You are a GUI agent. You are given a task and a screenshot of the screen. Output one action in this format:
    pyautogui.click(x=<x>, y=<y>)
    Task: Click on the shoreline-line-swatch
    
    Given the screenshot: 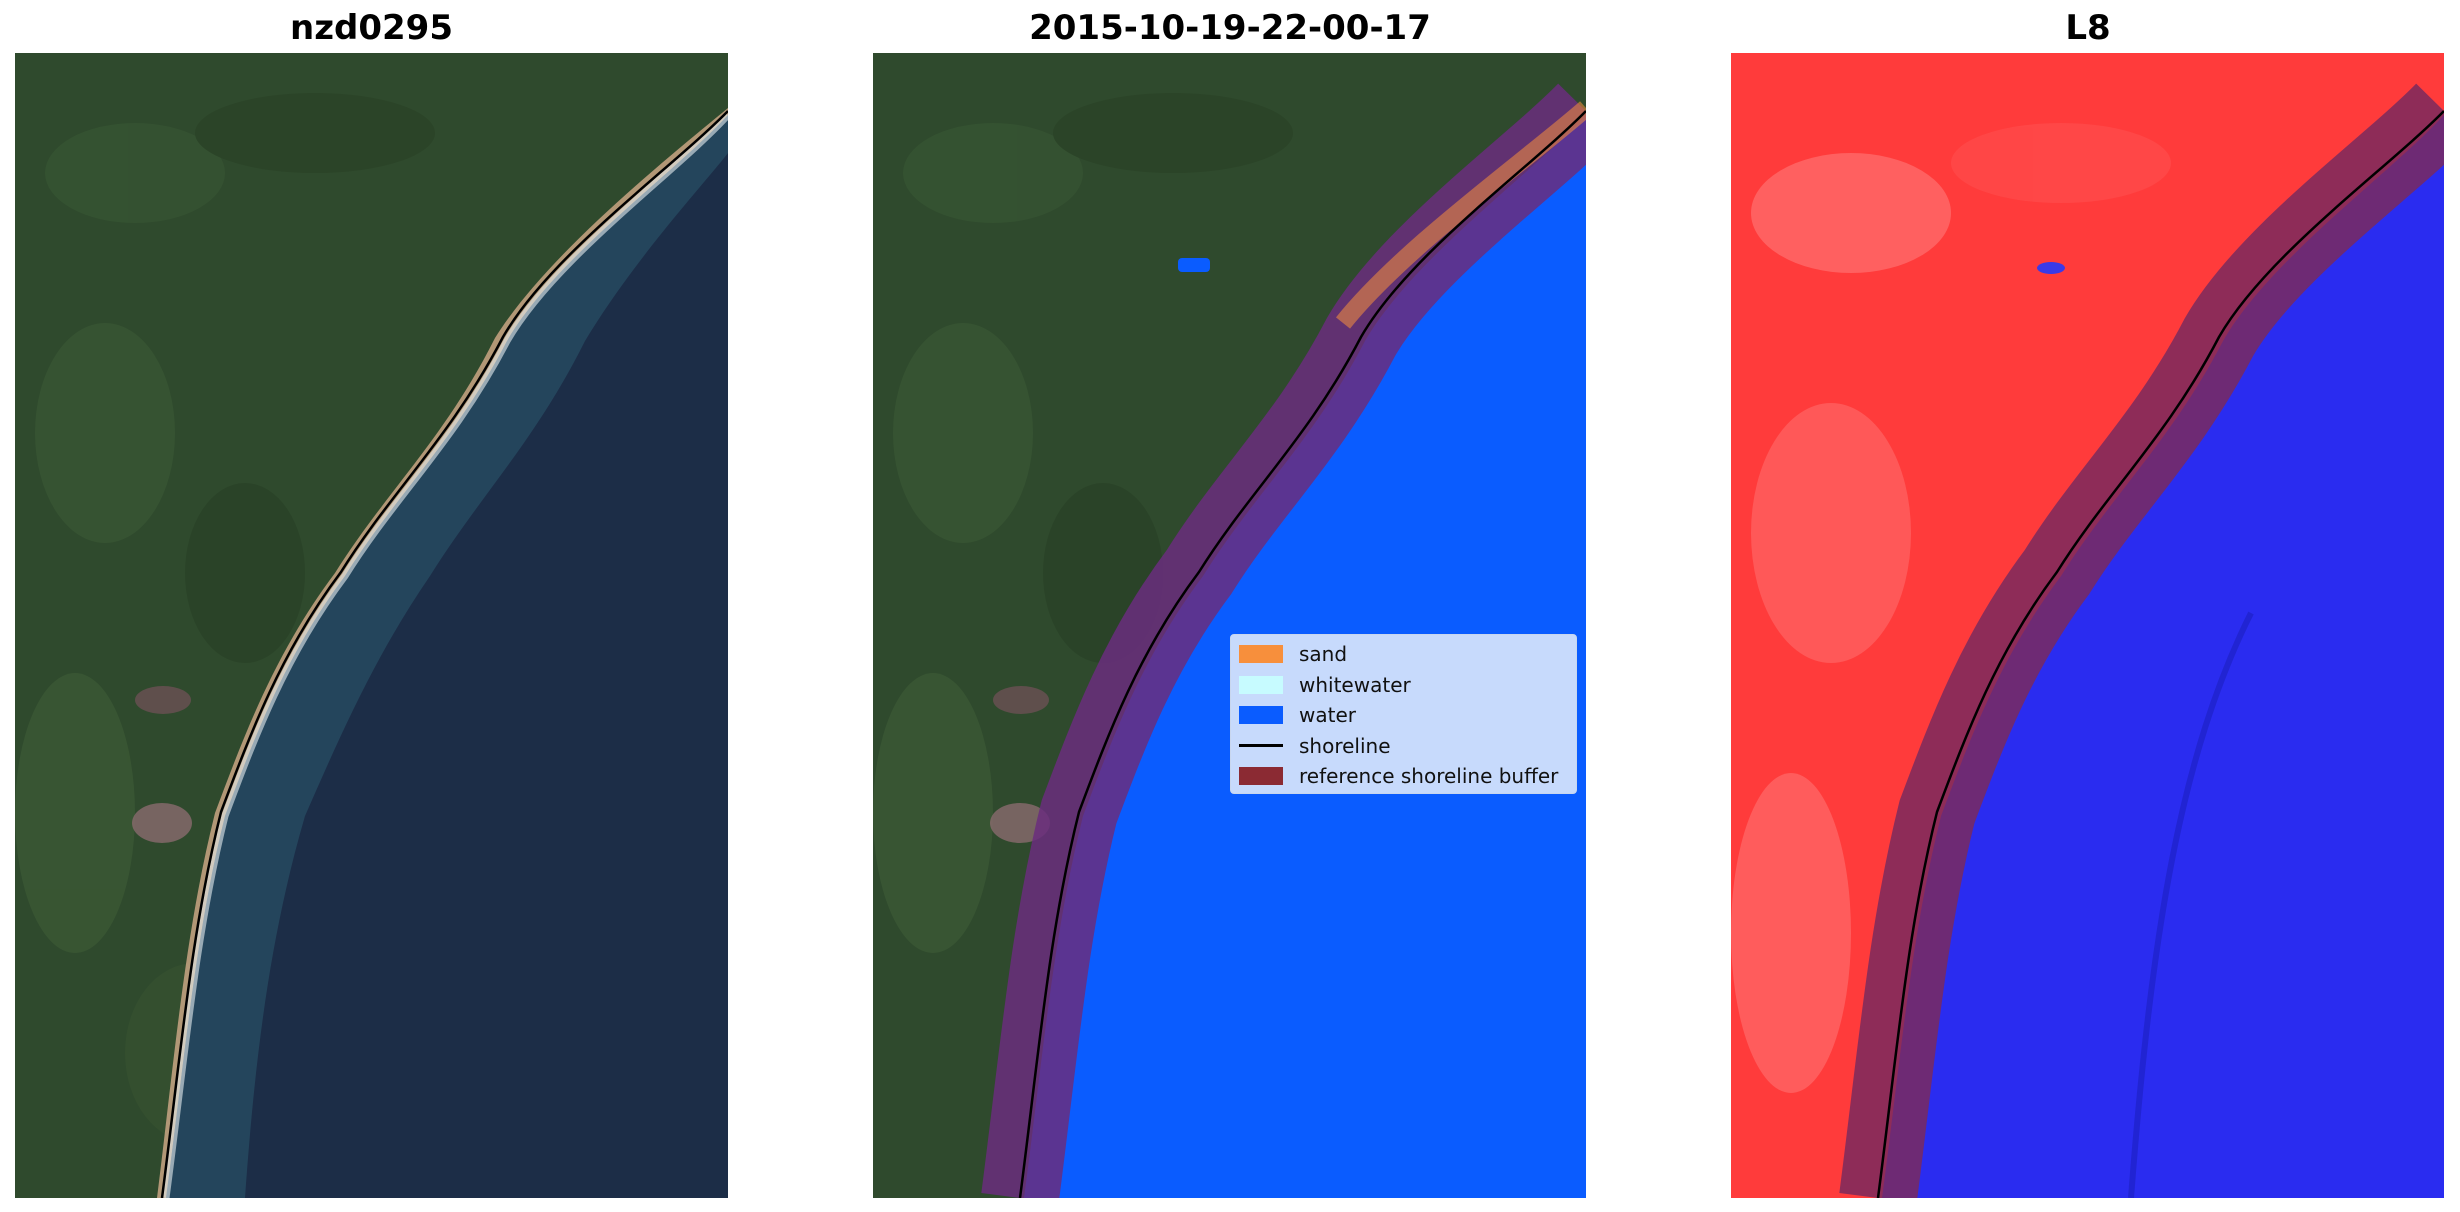 What is the action you would take?
    pyautogui.click(x=1261, y=746)
    